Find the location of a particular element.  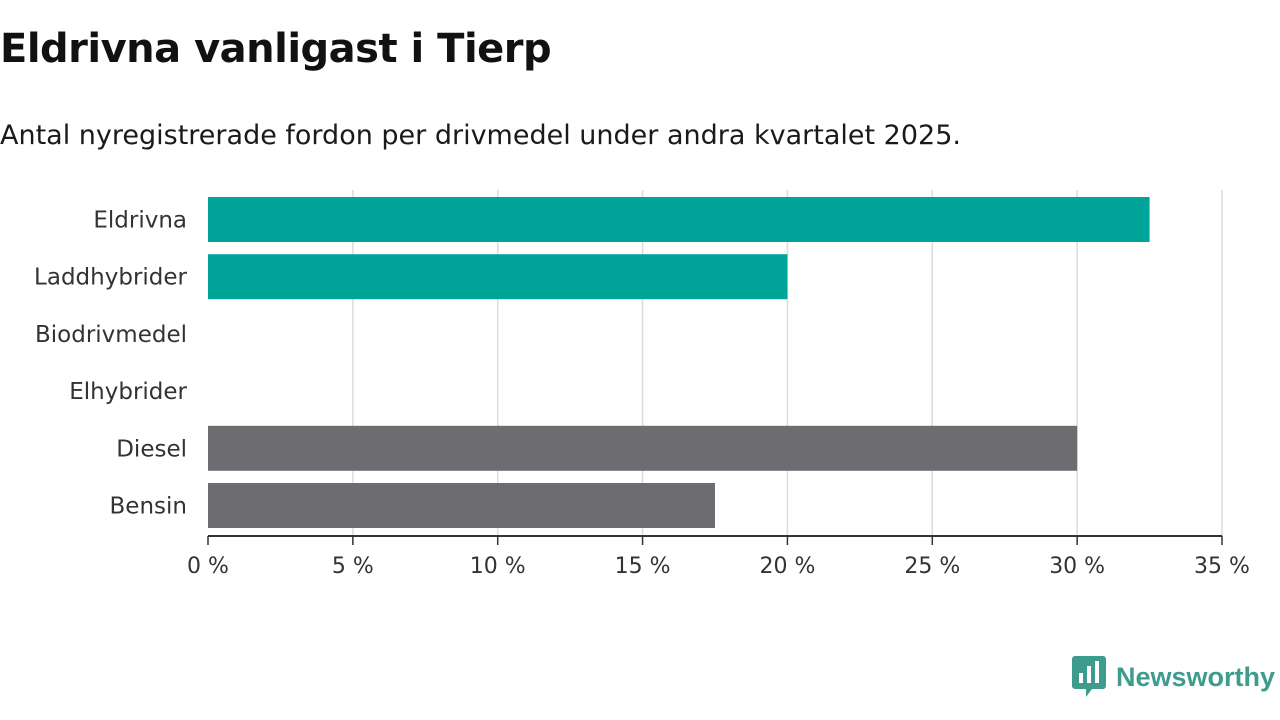

x-tick-label: 35 % is located at coordinates (1222, 566).